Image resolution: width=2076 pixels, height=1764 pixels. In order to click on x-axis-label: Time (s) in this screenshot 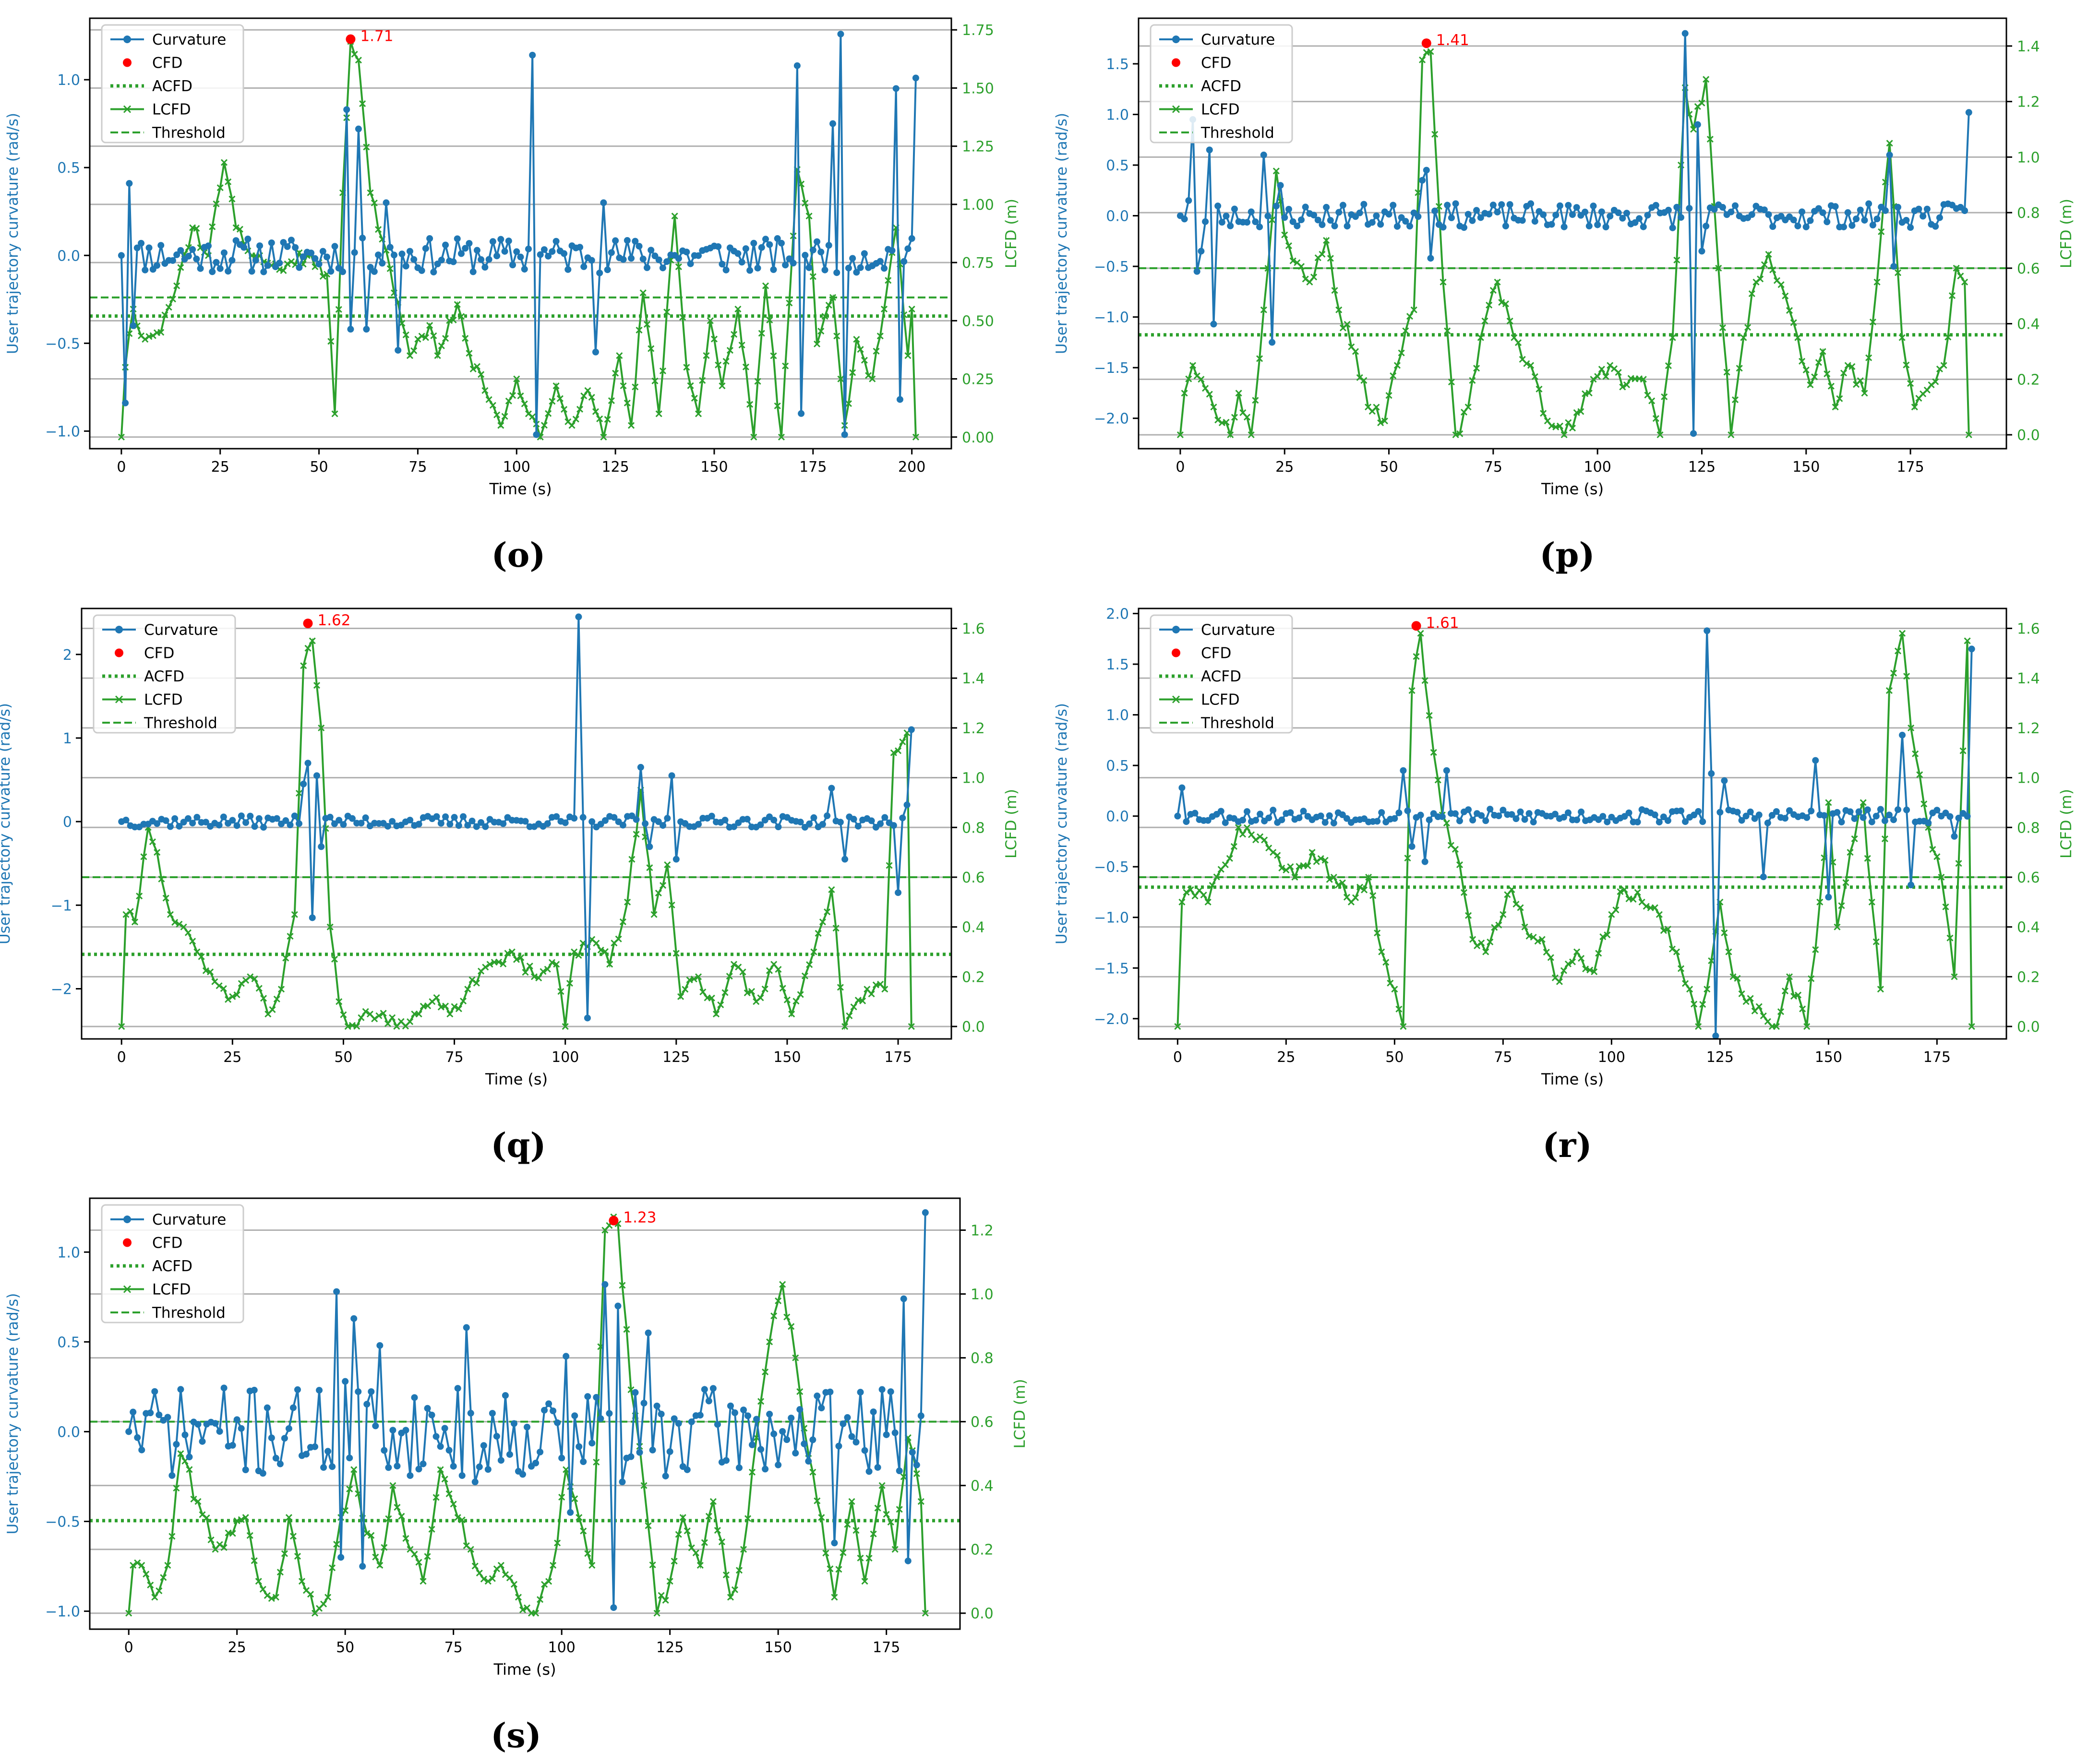, I will do `click(516, 1079)`.